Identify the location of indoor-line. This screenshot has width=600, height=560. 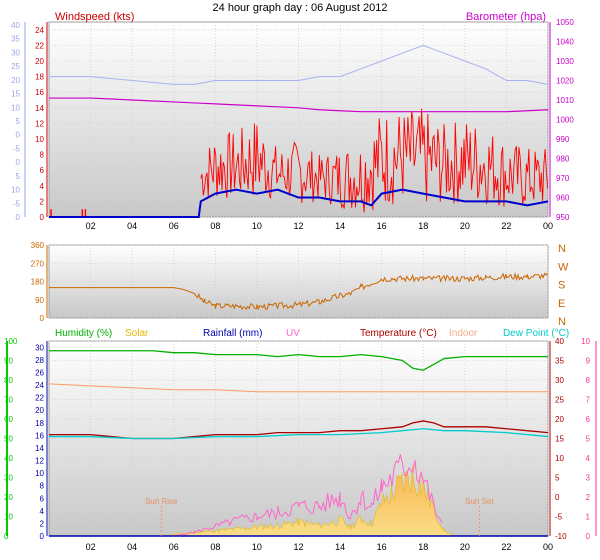
(298, 388).